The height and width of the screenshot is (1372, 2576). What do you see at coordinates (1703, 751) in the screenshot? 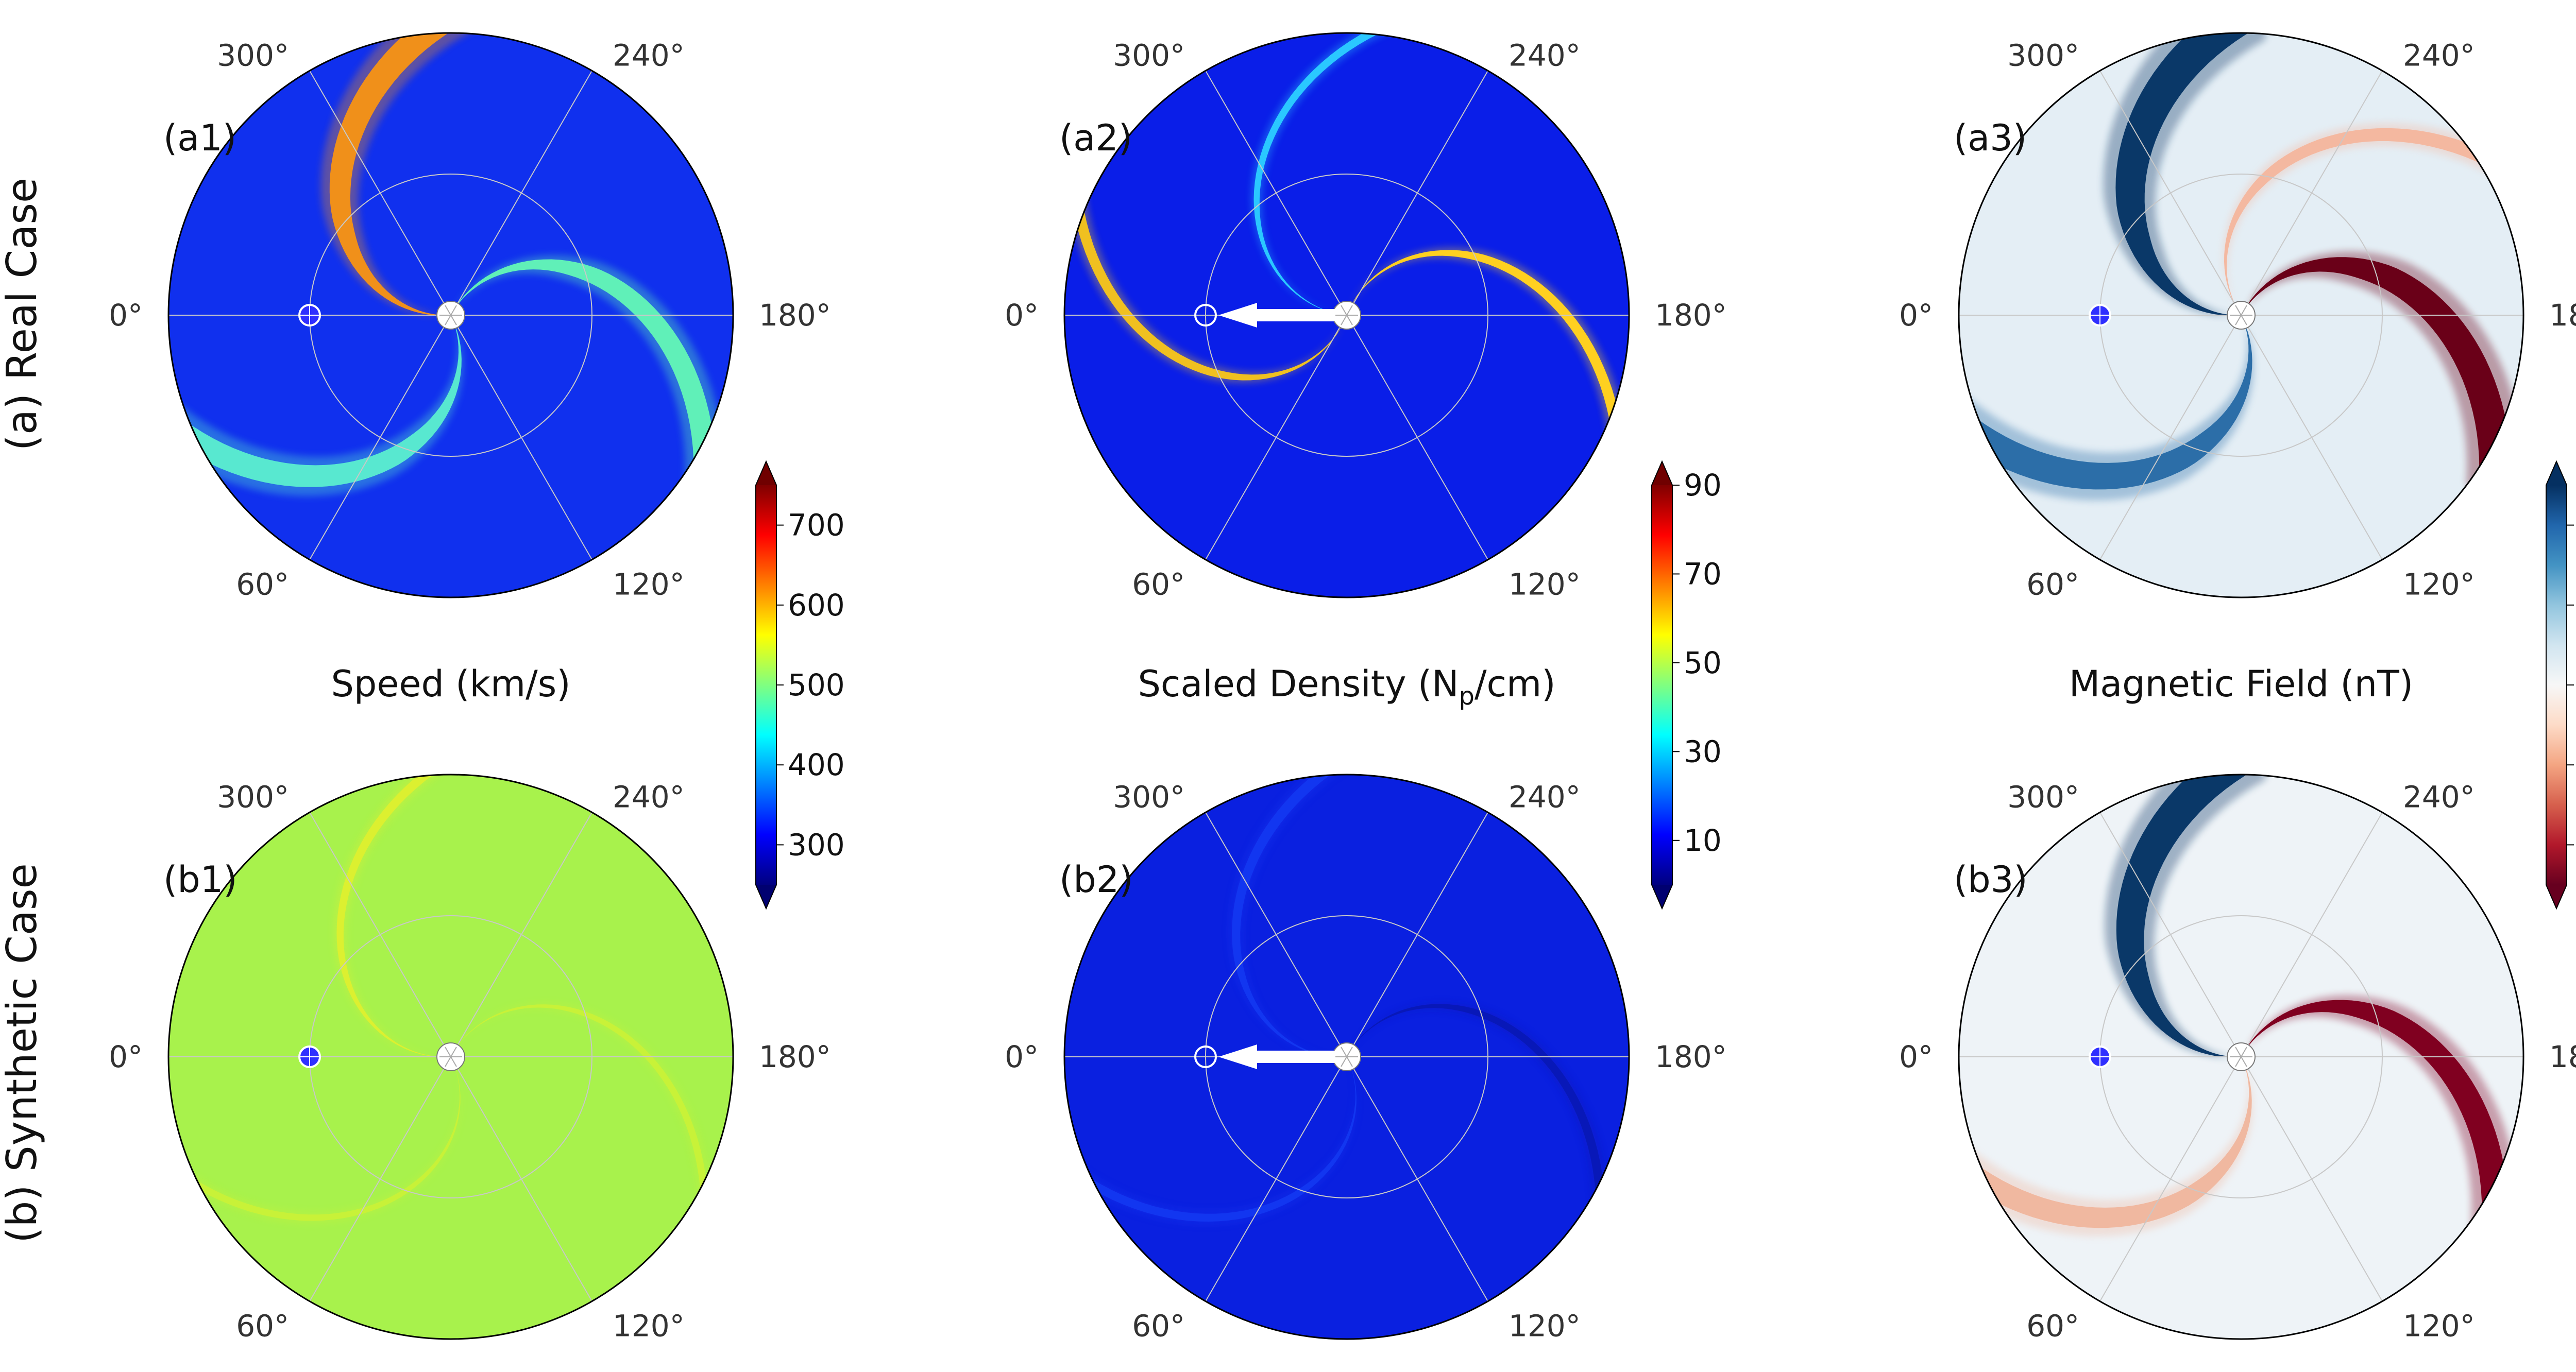
I see `colorbar-tick-label: 30` at bounding box center [1703, 751].